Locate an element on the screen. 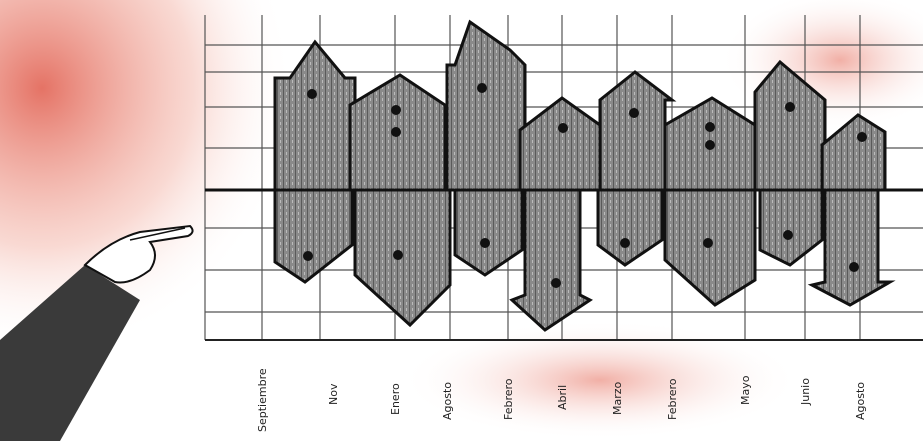  red-texture is located at coordinates (600, 380).